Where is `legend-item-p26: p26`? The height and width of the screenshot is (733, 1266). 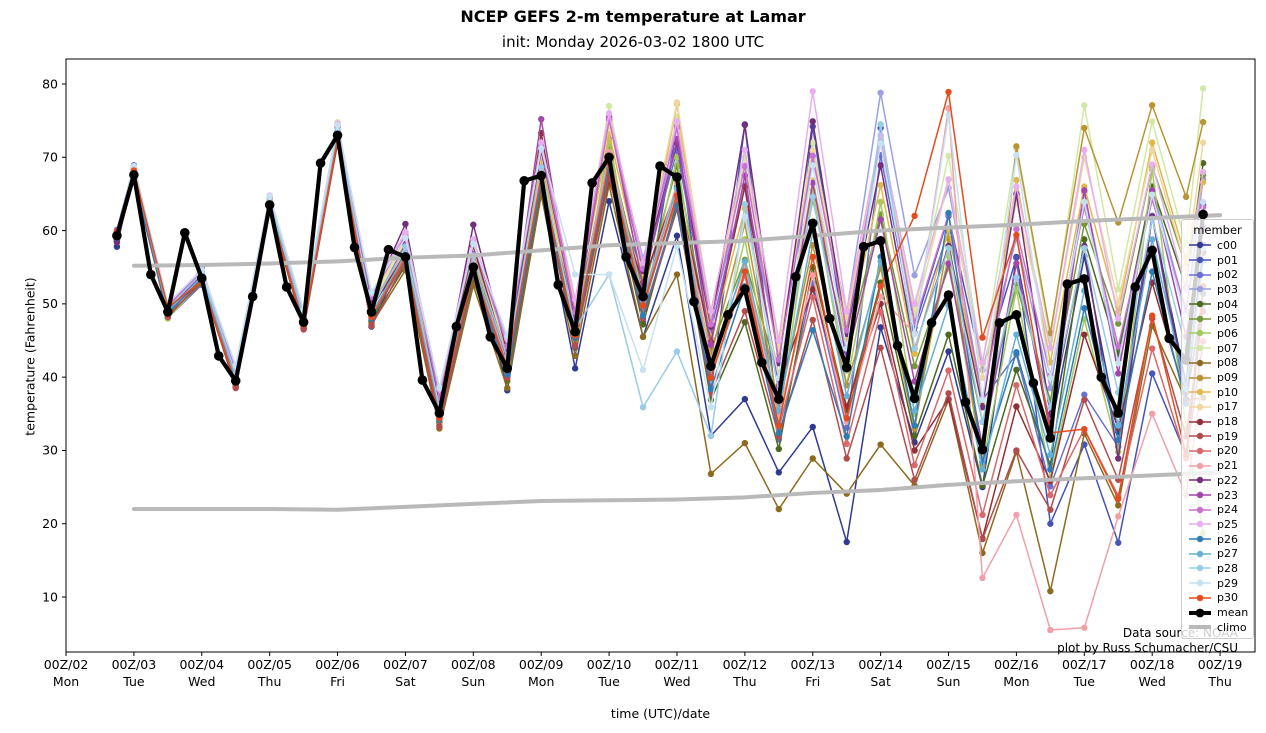 legend-item-p26: p26 is located at coordinates (1217, 539).